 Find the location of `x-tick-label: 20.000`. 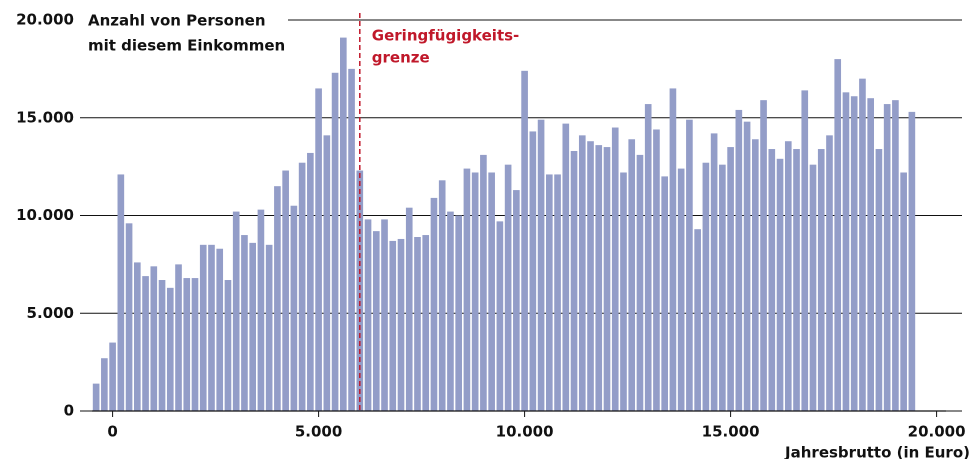

x-tick-label: 20.000 is located at coordinates (937, 432).